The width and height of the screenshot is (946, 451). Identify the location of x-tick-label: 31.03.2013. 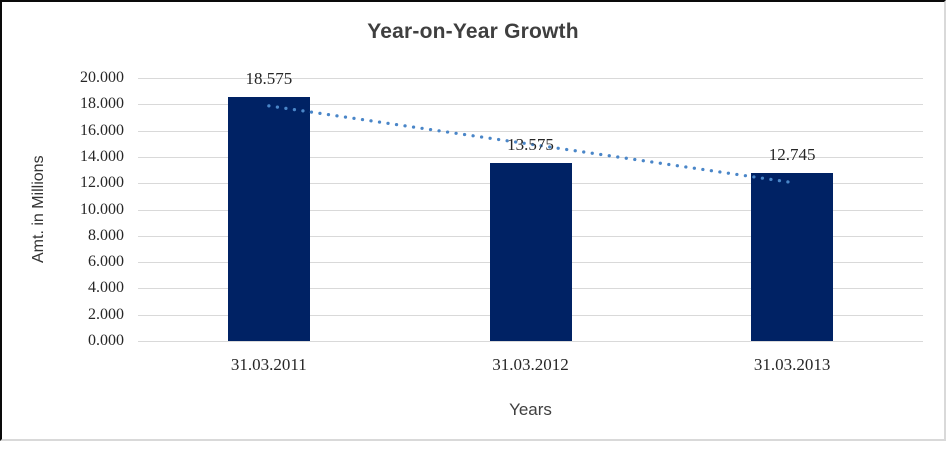
(792, 364).